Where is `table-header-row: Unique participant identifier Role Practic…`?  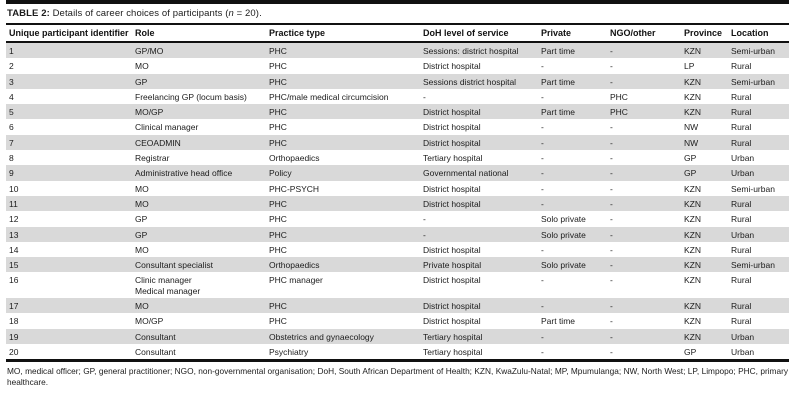 table-header-row: Unique participant identifier Role Practic… is located at coordinates (397, 33).